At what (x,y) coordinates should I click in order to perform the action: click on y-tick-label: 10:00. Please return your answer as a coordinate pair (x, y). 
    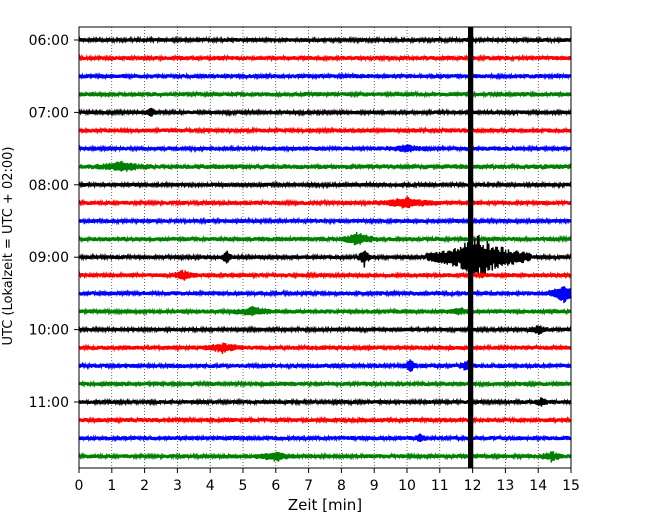
    Looking at the image, I should click on (49, 331).